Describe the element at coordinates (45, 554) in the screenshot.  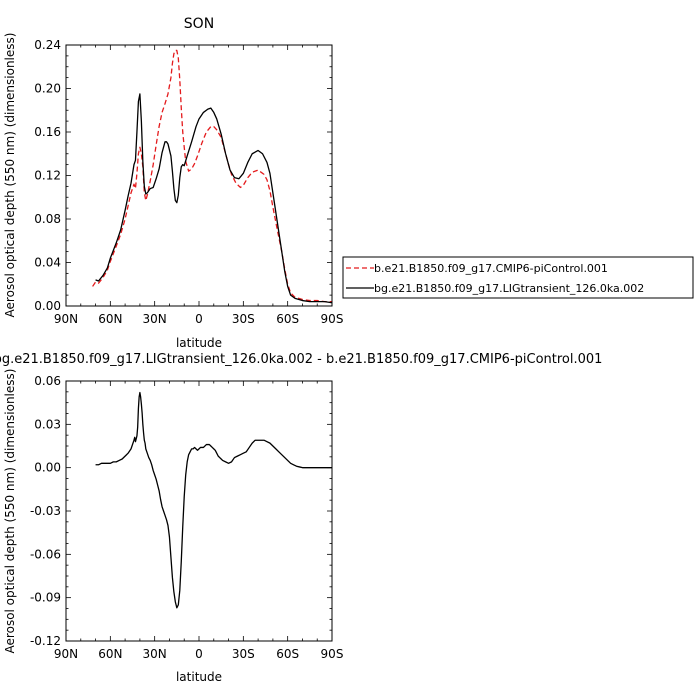
I see `y-tick-label: -0.06` at that location.